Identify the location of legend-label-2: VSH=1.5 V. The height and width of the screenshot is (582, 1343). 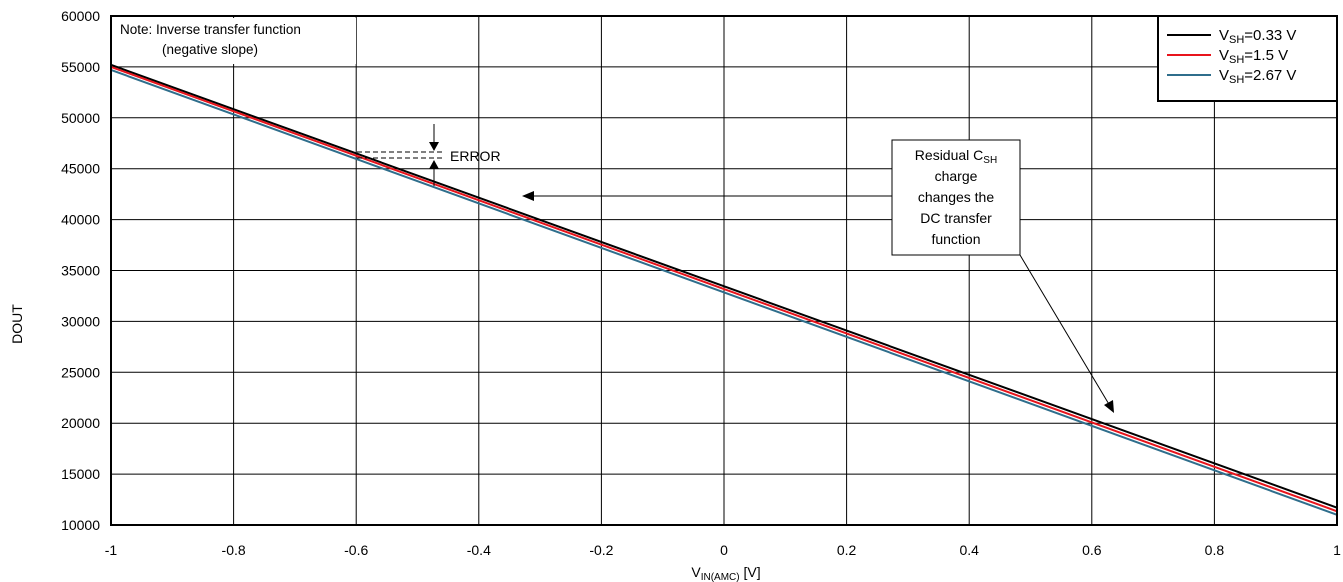
(1253, 56).